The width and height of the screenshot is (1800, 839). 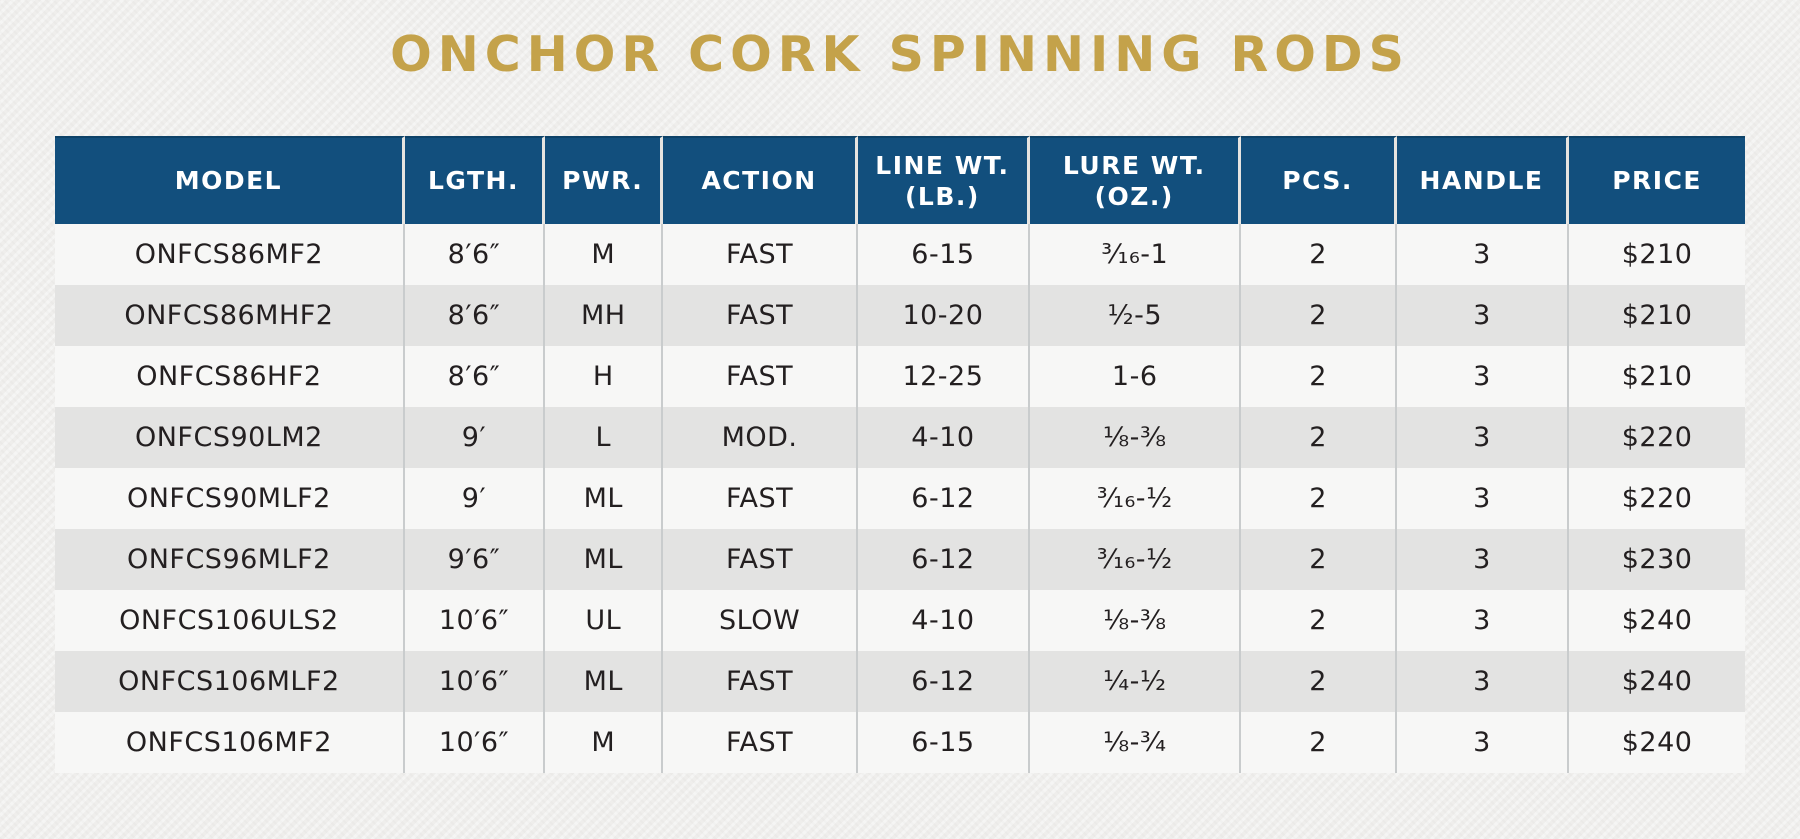 I want to click on table-row: ONFCS86HF2 8′6″ H FAST 12-25 1-6 2 3 $210, so click(x=900, y=376).